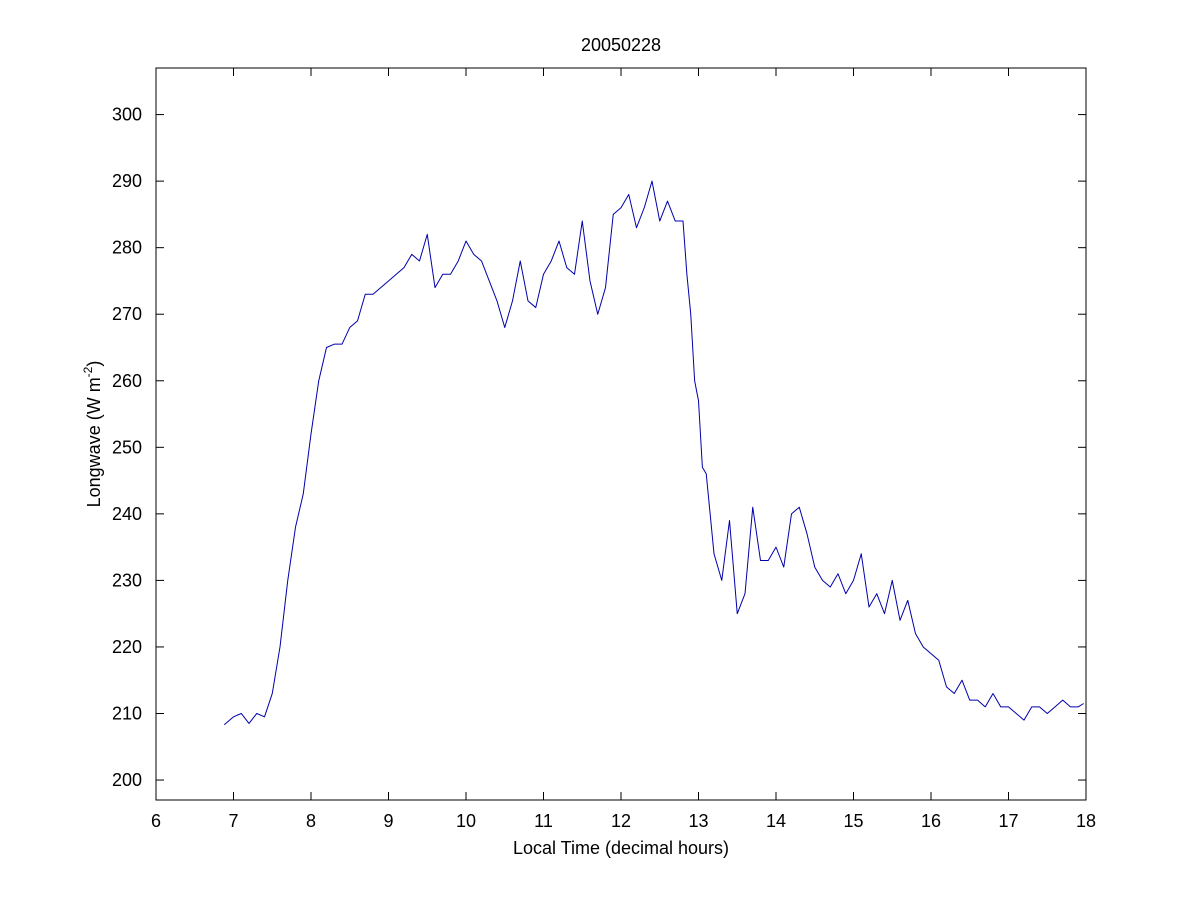 Image resolution: width=1200 pixels, height=900 pixels. Describe the element at coordinates (698, 821) in the screenshot. I see `x-tick-label: 13` at that location.